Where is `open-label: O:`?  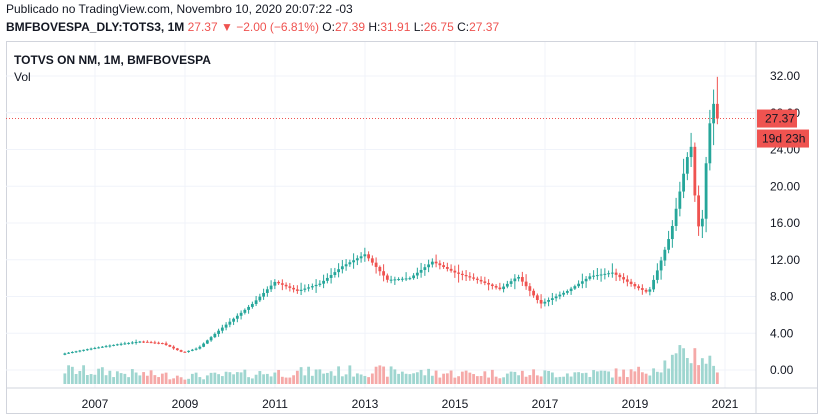 open-label: O: is located at coordinates (328, 27).